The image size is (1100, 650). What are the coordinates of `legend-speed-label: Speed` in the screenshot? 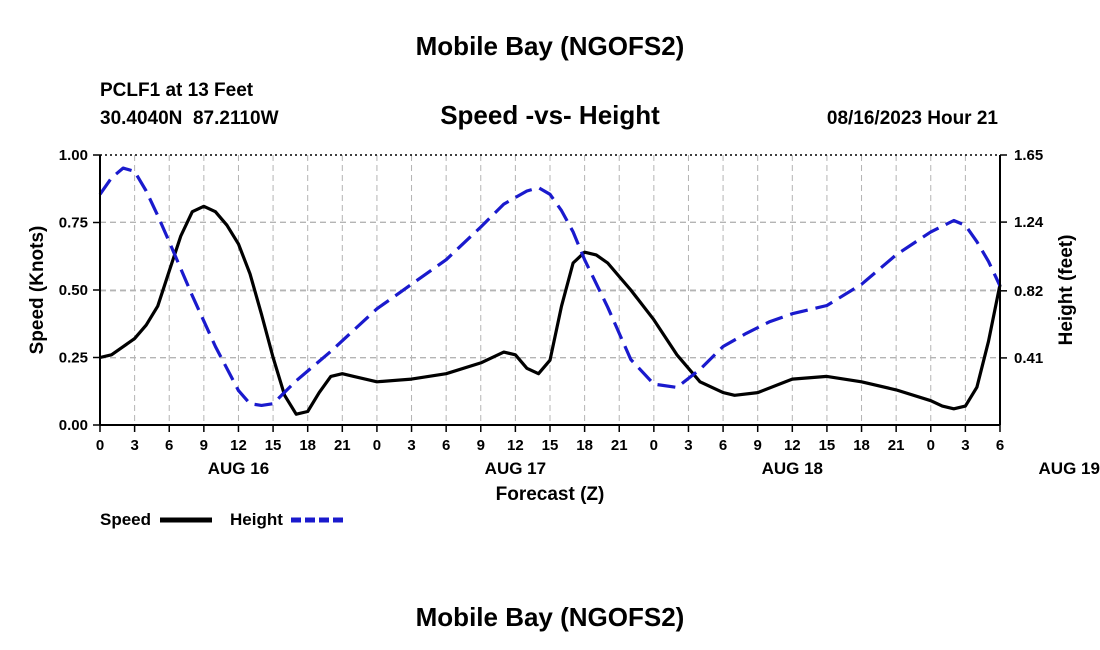 It's located at (125, 519).